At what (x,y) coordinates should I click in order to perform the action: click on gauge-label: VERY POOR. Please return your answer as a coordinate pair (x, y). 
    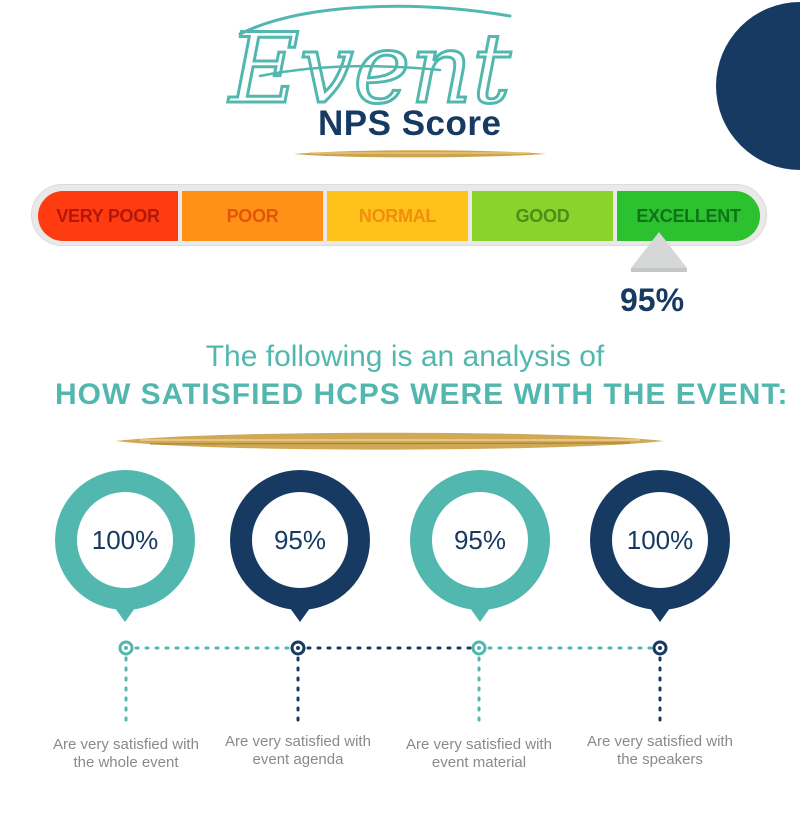
    Looking at the image, I should click on (108, 215).